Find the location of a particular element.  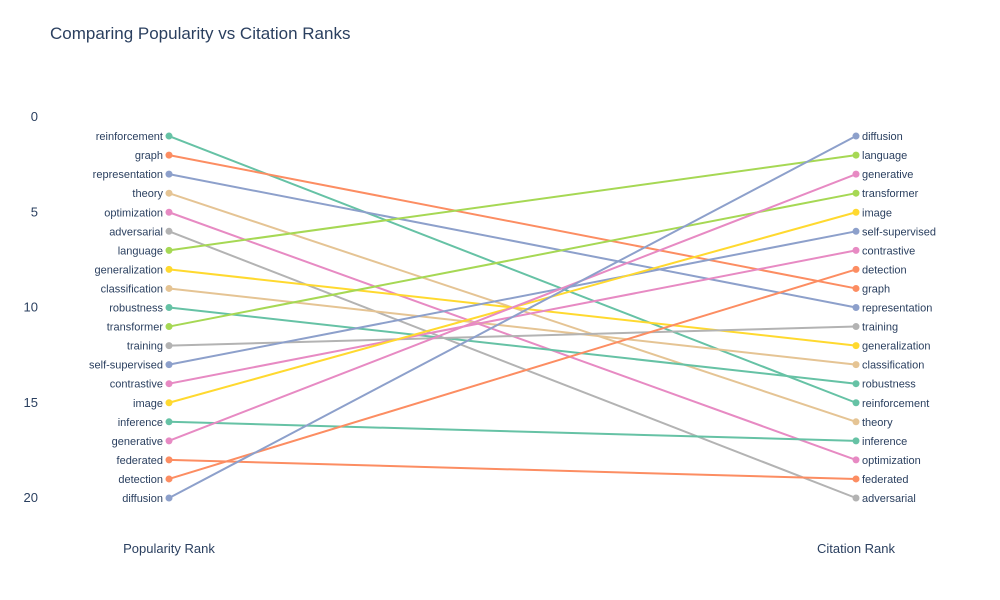

point-representation-popularity is located at coordinates (169, 174).